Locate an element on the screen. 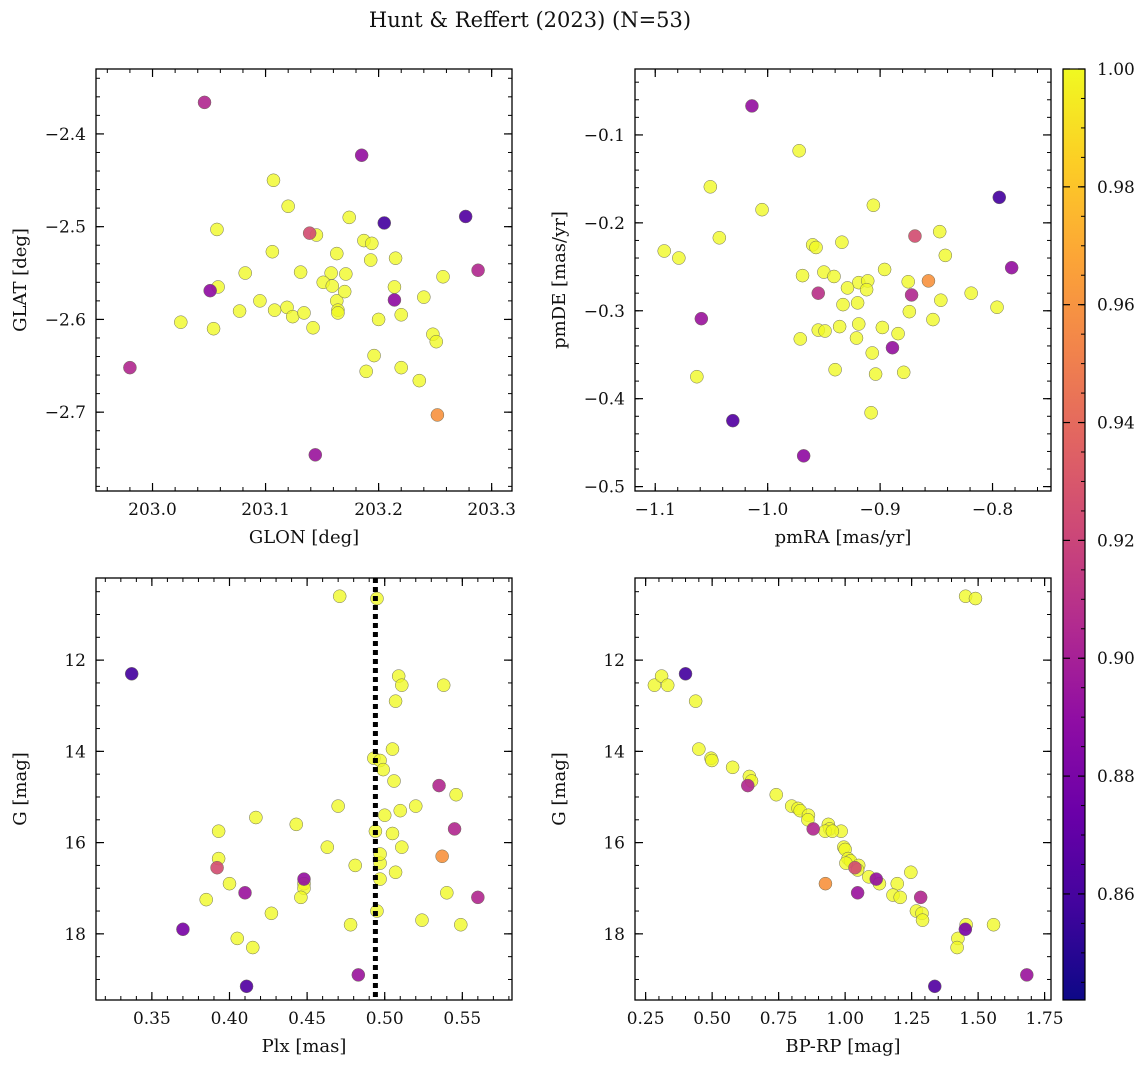 The image size is (1148, 1068). panel-plx-g-frame is located at coordinates (304, 789).